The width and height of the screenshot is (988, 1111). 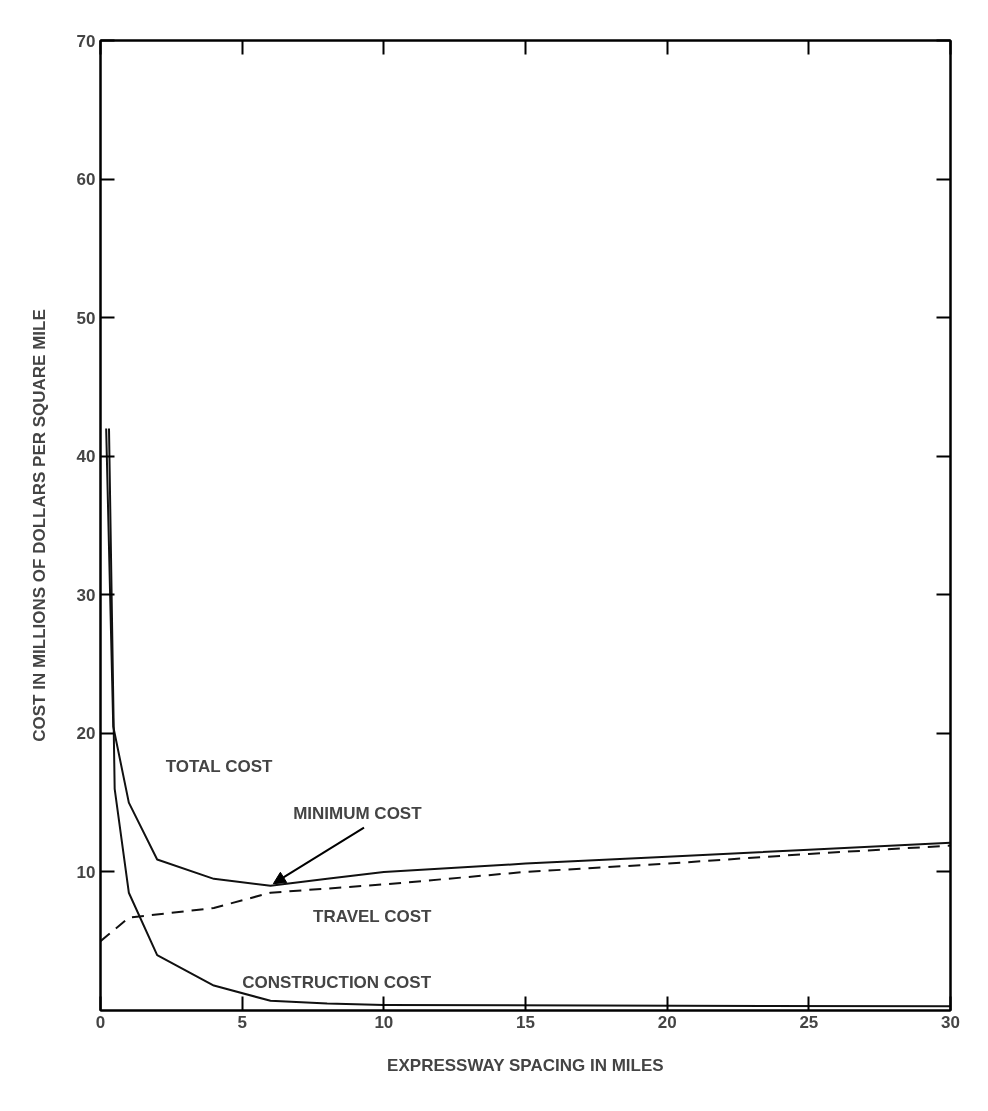 What do you see at coordinates (219, 767) in the screenshot?
I see `text: TOTAL COST` at bounding box center [219, 767].